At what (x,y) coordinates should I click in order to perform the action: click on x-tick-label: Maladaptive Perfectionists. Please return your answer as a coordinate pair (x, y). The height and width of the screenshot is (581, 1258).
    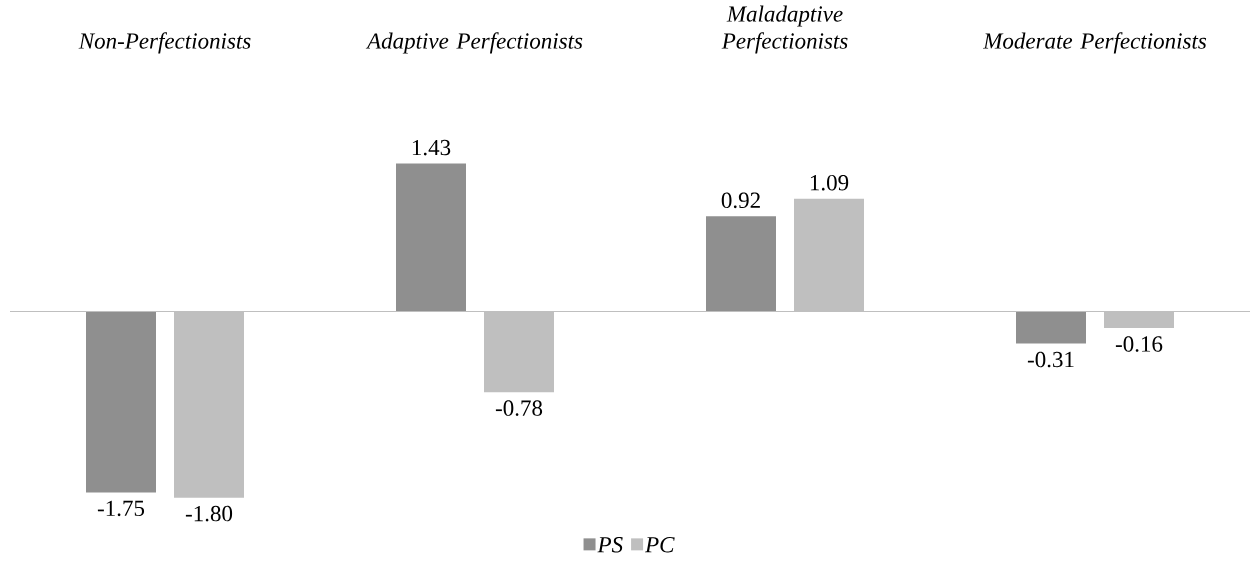
    Looking at the image, I should click on (784, 29).